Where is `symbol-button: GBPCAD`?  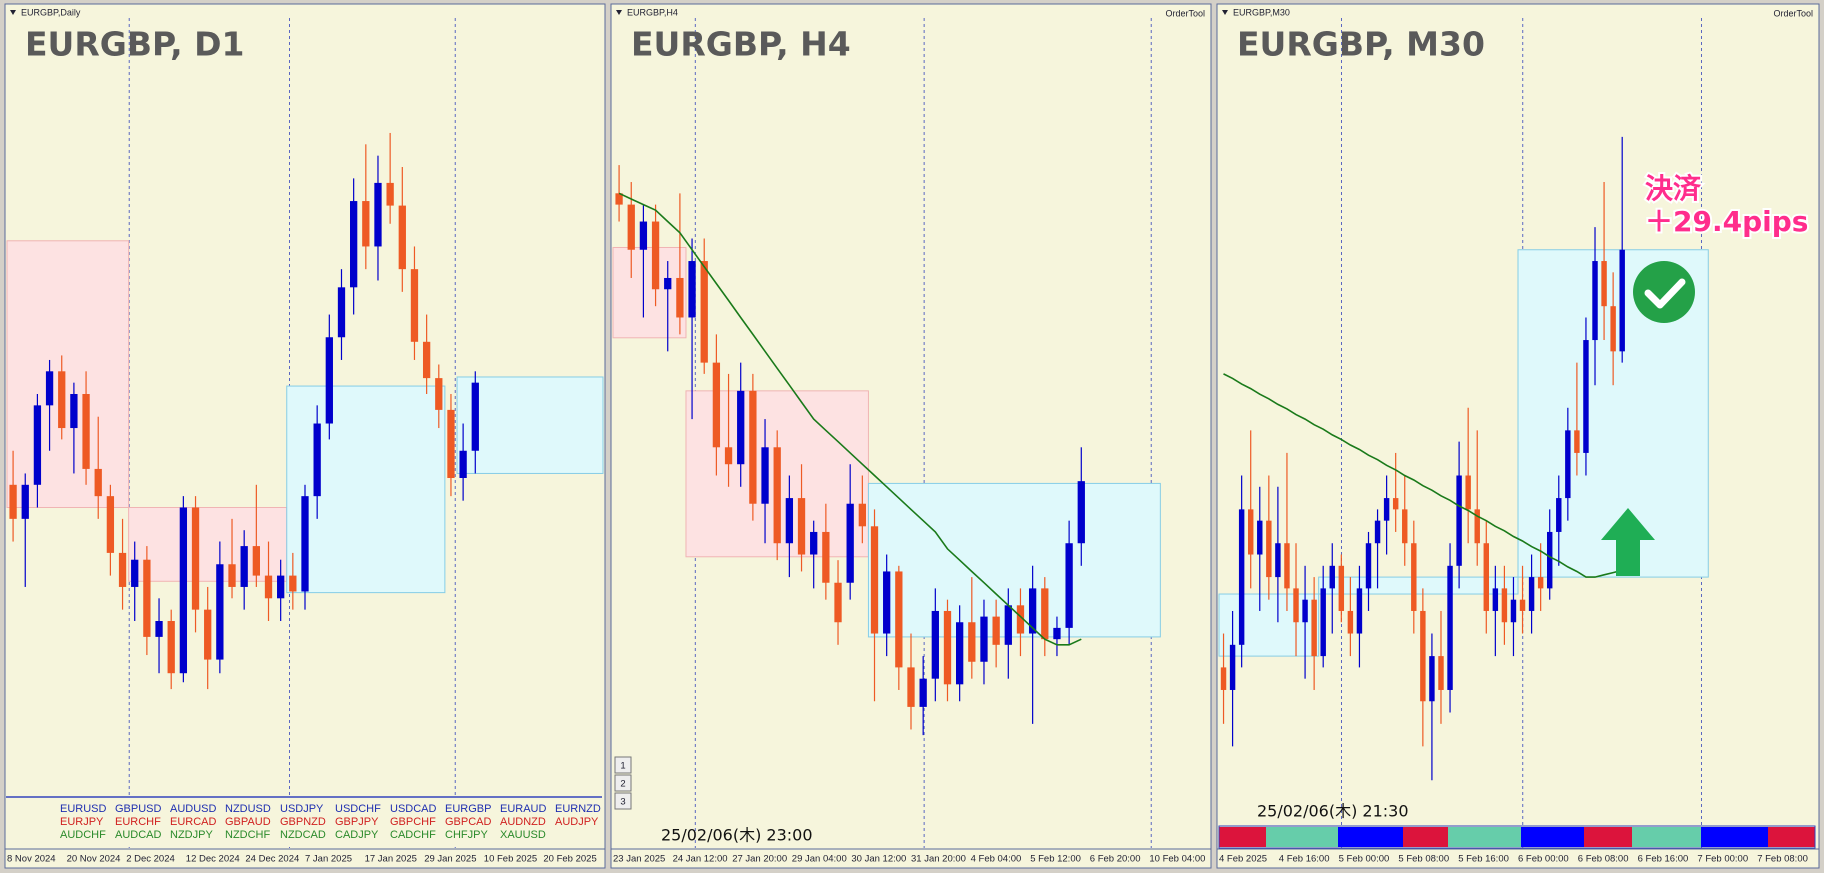
symbol-button: GBPCAD is located at coordinates (468, 822).